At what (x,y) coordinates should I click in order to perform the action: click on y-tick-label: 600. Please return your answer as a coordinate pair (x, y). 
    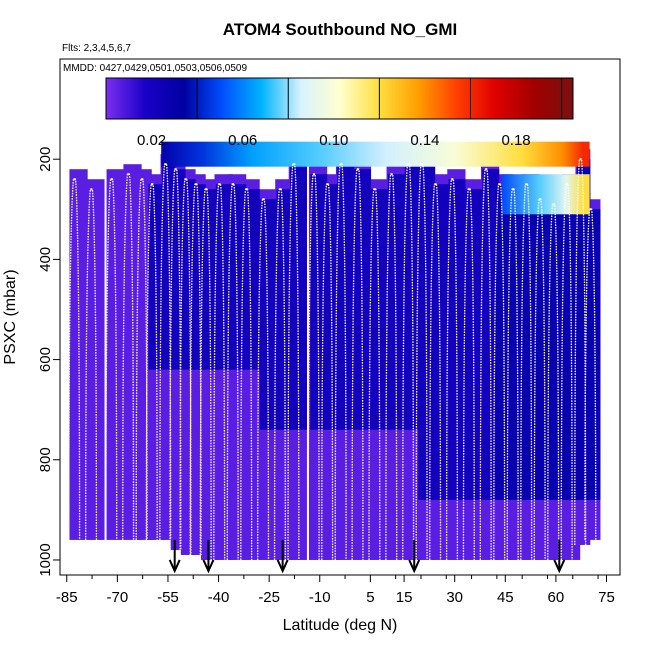
    Looking at the image, I should click on (45, 359).